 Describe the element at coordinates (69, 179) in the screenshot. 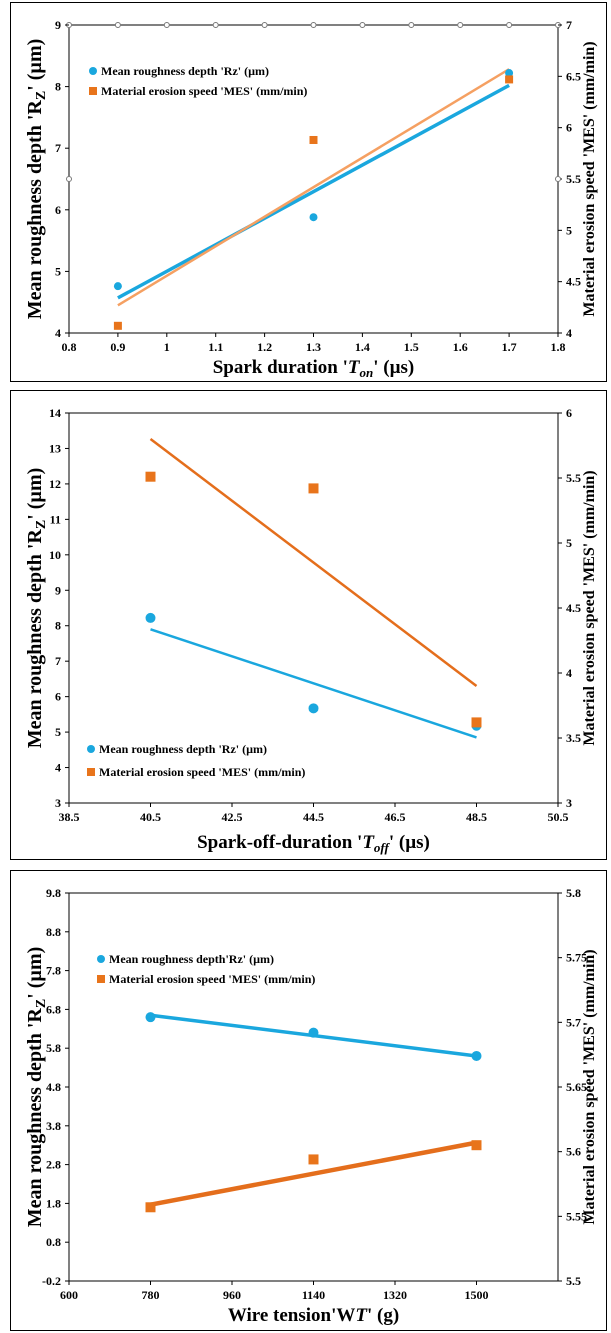

I see `left-axis-marker` at that location.